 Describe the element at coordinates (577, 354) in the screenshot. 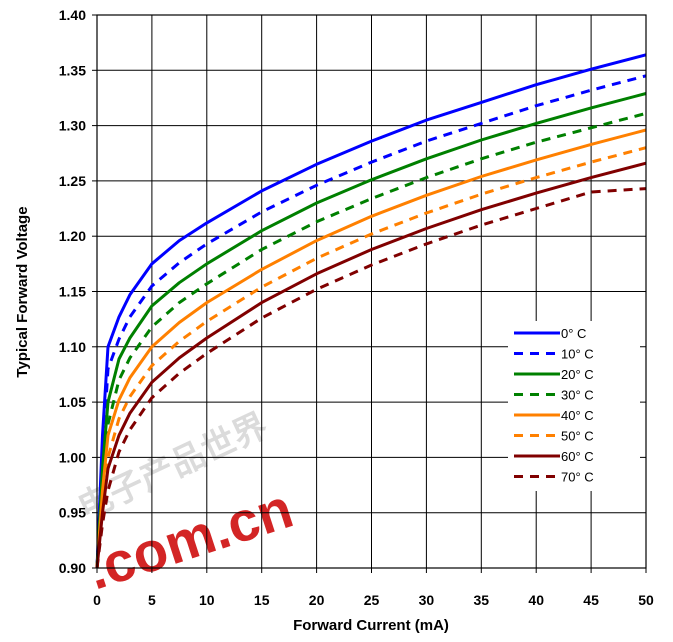

I see `legend-label-1: 10° C` at that location.